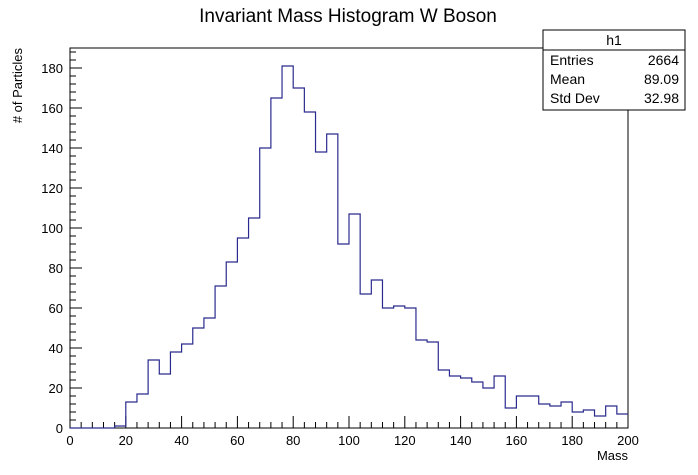 The height and width of the screenshot is (475, 698). I want to click on y-tick-label: 140, so click(52, 148).